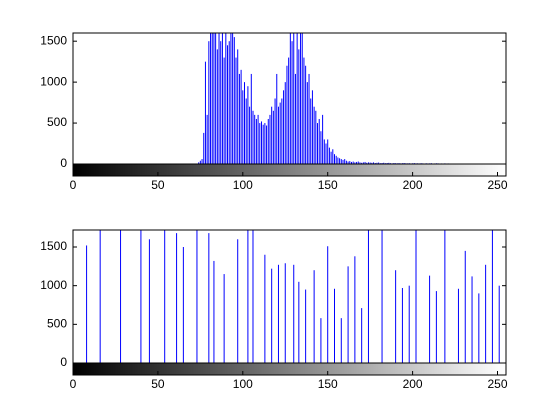 The image size is (560, 420). Describe the element at coordinates (327, 98) in the screenshot. I see `plot-area` at that location.